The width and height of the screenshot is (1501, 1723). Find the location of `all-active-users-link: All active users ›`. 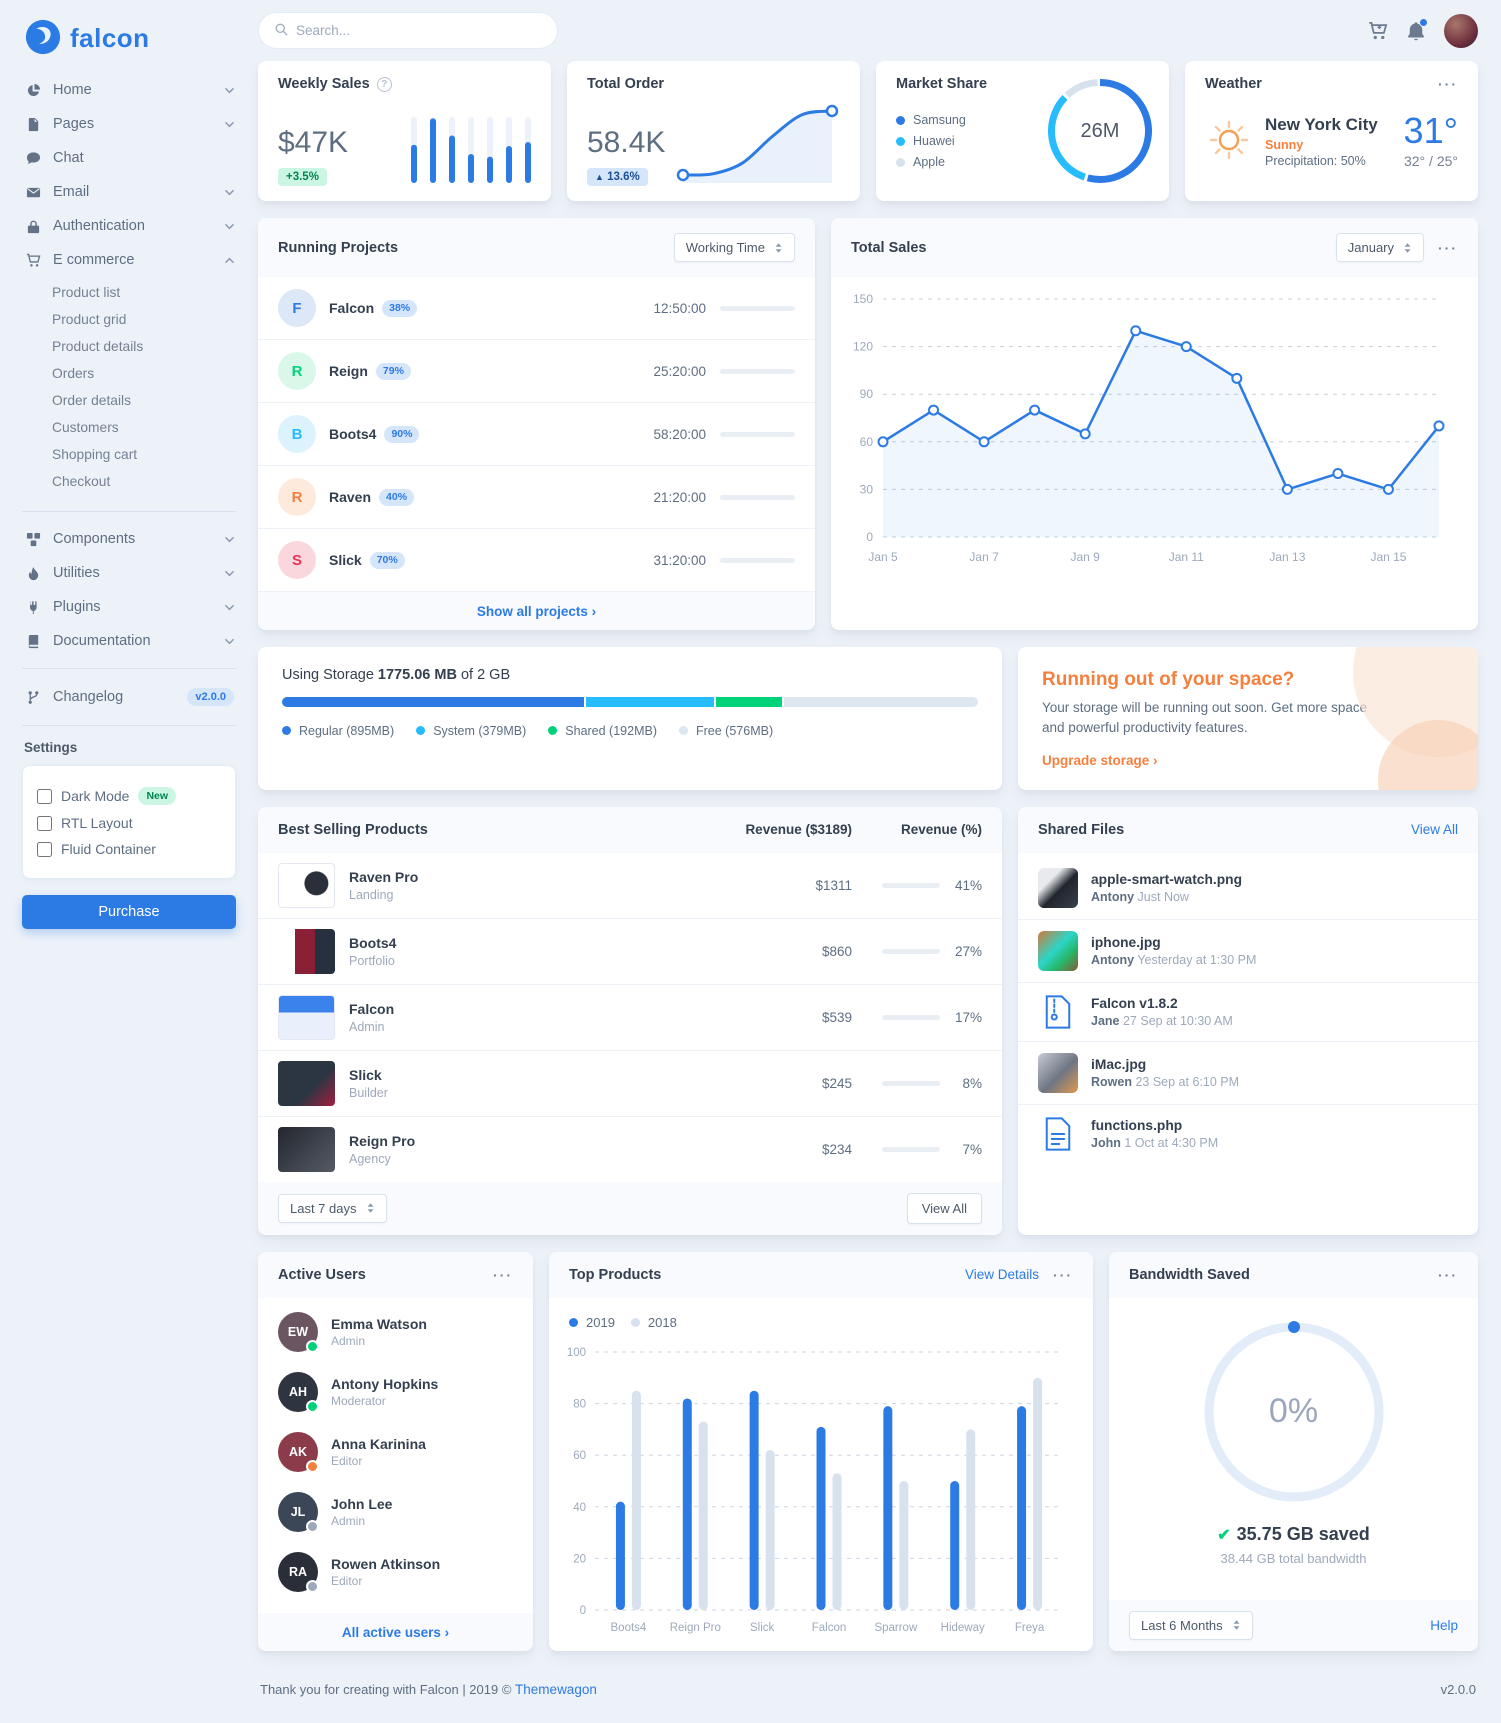

all-active-users-link: All active users › is located at coordinates (395, 1632).